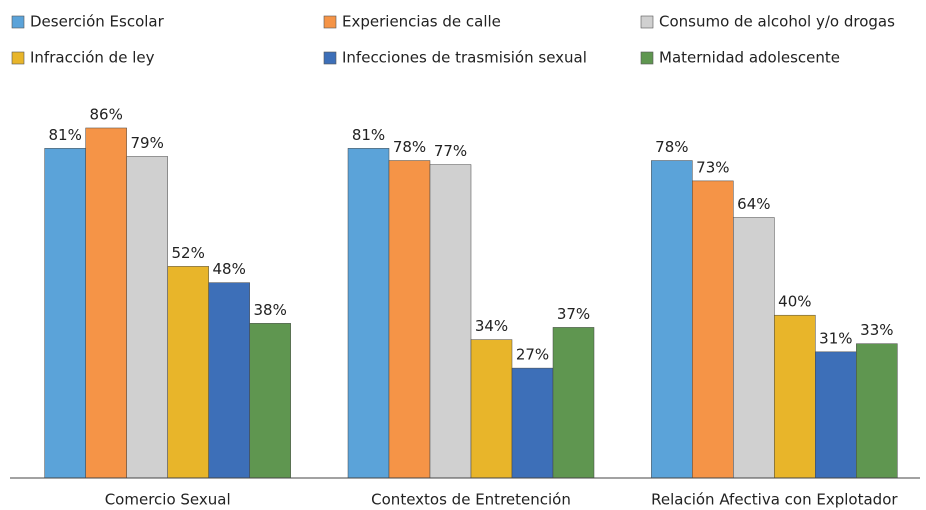 This screenshot has height=510, width=926. I want to click on value-label: 64%, so click(753, 204).